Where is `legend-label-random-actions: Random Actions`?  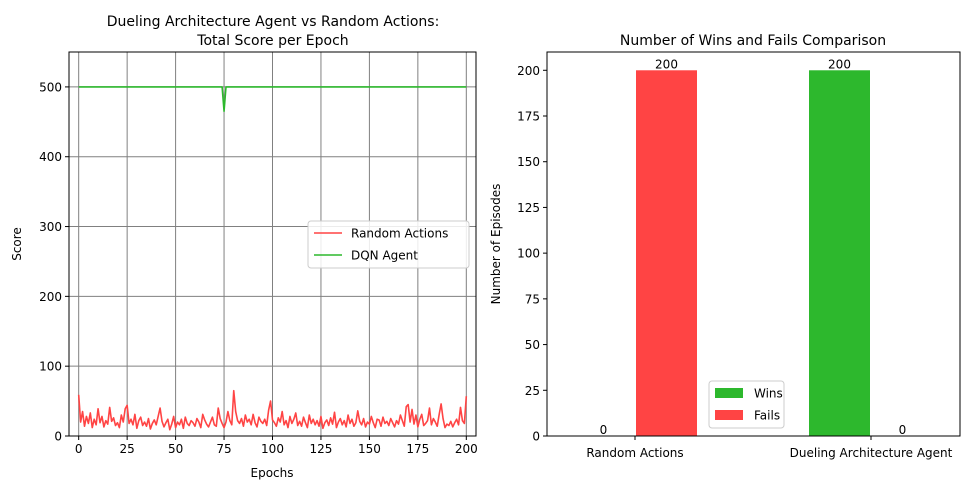
legend-label-random-actions: Random Actions is located at coordinates (399, 234).